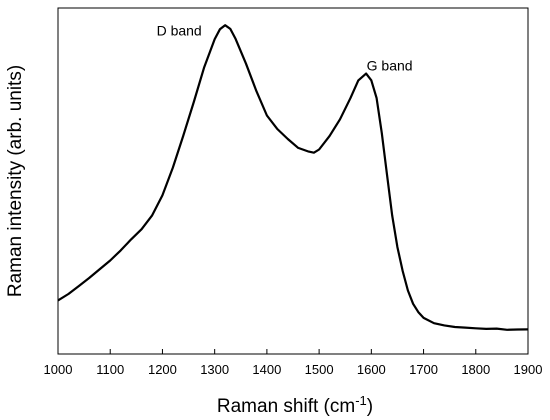 The image size is (550, 420). I want to click on x-axis-title-suffix: ), so click(370, 406).